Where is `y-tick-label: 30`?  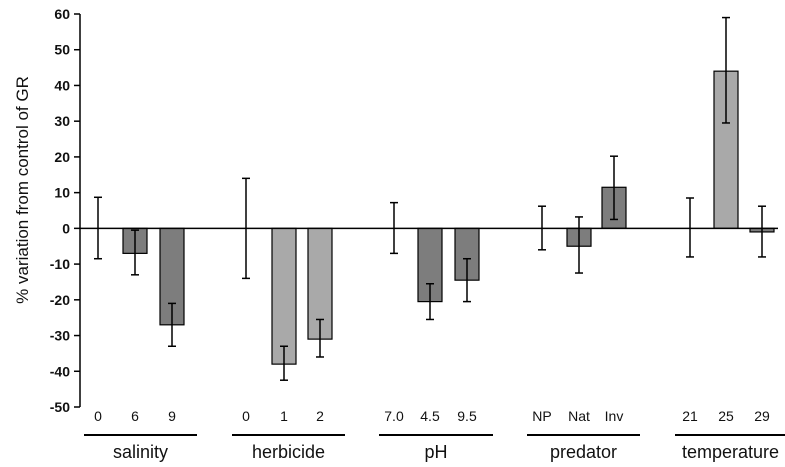
y-tick-label: 30 is located at coordinates (62, 121).